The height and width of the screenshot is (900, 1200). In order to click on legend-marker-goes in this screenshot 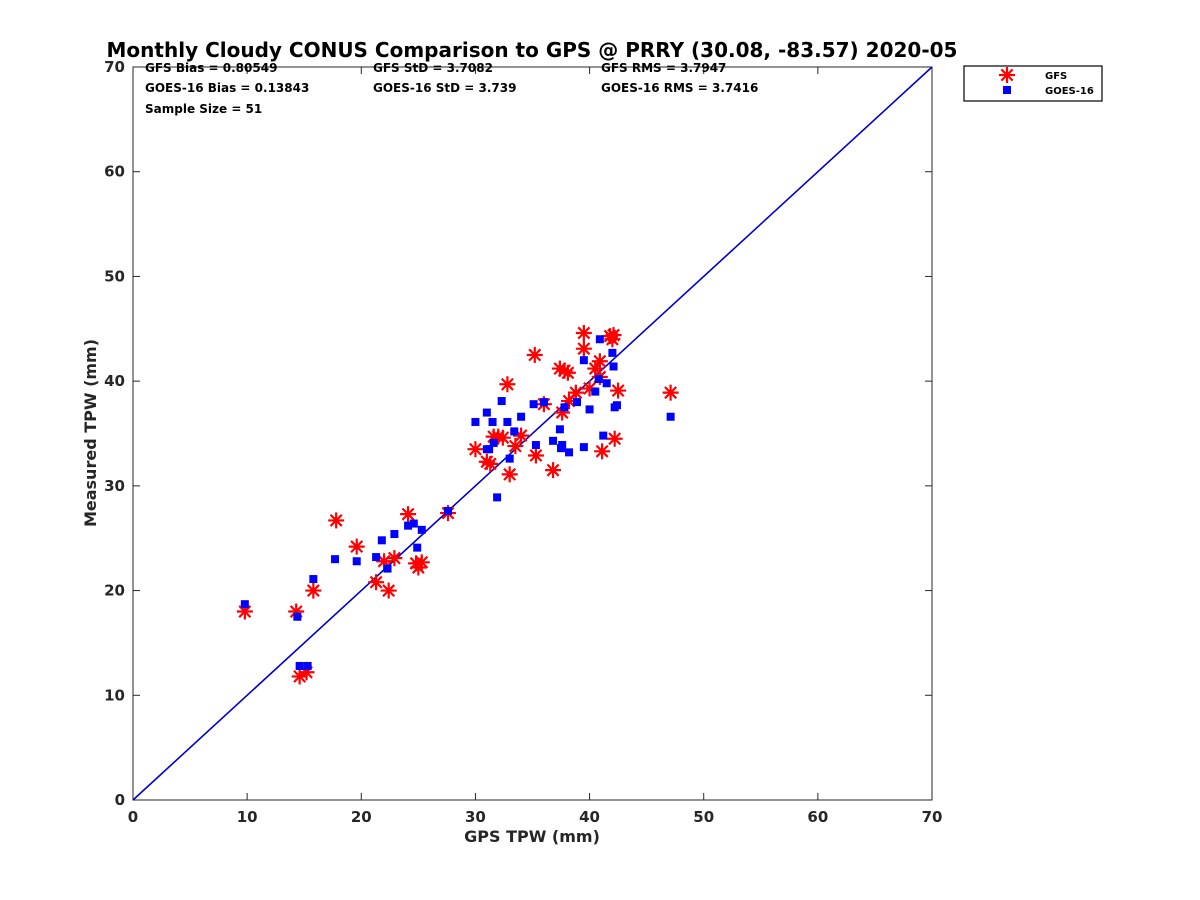, I will do `click(1007, 90)`.